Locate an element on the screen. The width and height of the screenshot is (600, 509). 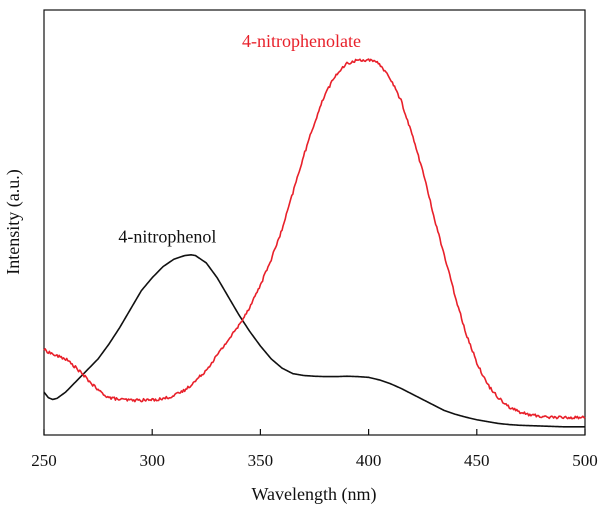
series-label-nitrophenolate: 4-nitrophenolate is located at coordinates (301, 41).